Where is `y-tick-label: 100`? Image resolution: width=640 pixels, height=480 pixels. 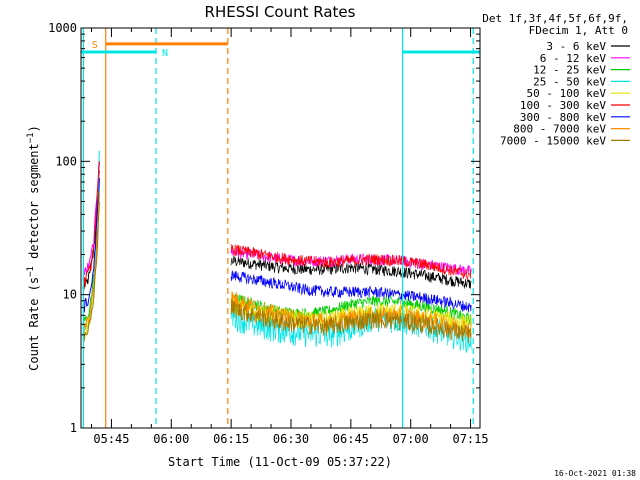
y-tick-label: 100 is located at coordinates (66, 161).